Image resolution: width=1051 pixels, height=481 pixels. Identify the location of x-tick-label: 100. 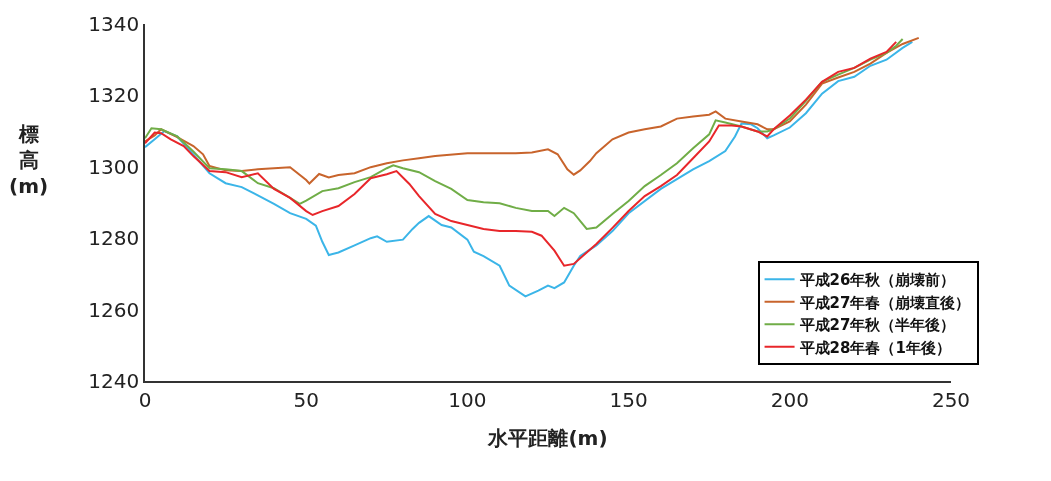
(467, 399).